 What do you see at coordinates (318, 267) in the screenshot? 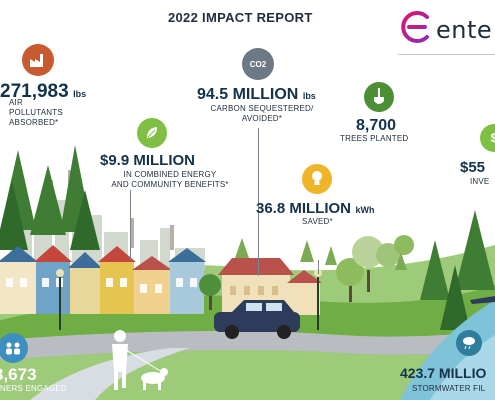
I see `energy-leader-line` at bounding box center [318, 267].